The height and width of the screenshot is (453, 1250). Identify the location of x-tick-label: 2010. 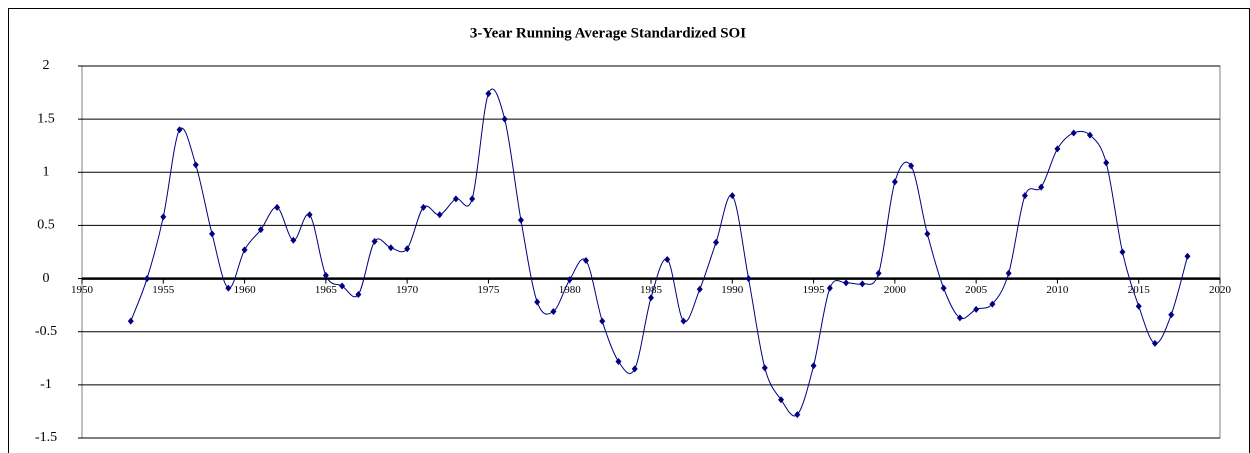
(1057, 290).